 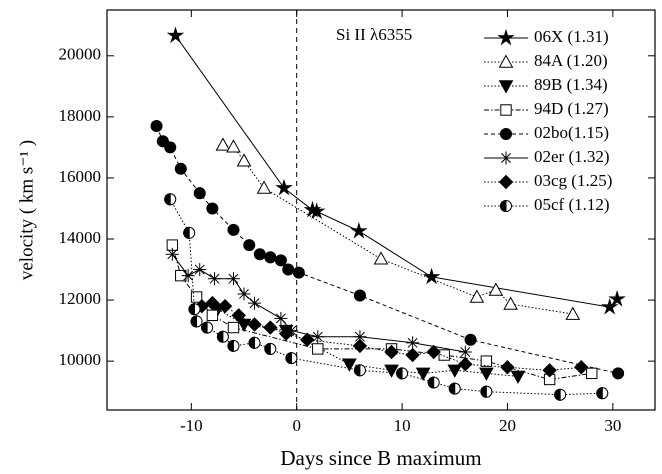 What do you see at coordinates (612, 425) in the screenshot?
I see `x-tick-label: 30` at bounding box center [612, 425].